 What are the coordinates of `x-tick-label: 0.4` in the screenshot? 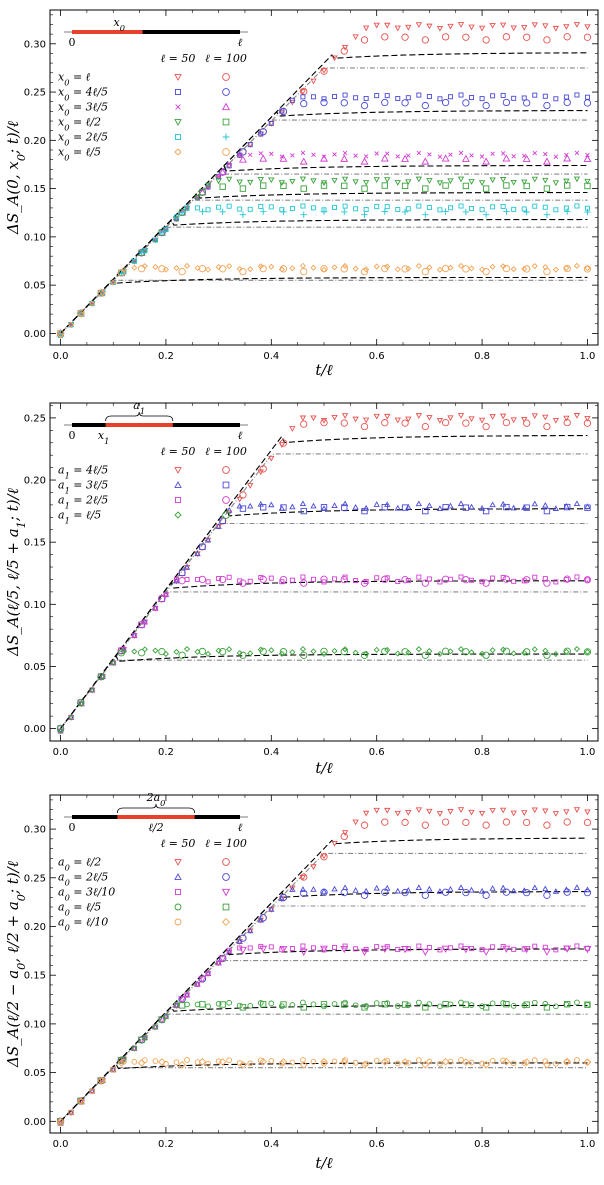 It's located at (271, 356).